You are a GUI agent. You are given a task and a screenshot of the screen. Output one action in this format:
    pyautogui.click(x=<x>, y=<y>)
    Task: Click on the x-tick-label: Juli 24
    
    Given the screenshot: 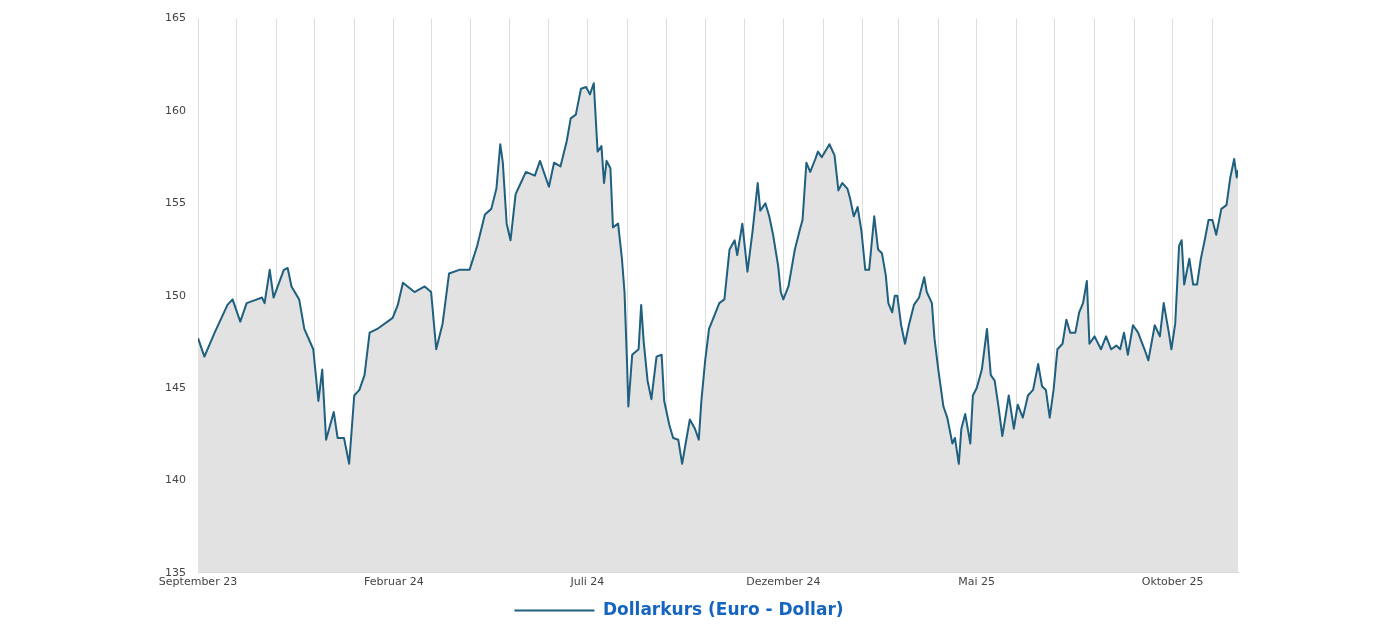 What is the action you would take?
    pyautogui.click(x=587, y=582)
    